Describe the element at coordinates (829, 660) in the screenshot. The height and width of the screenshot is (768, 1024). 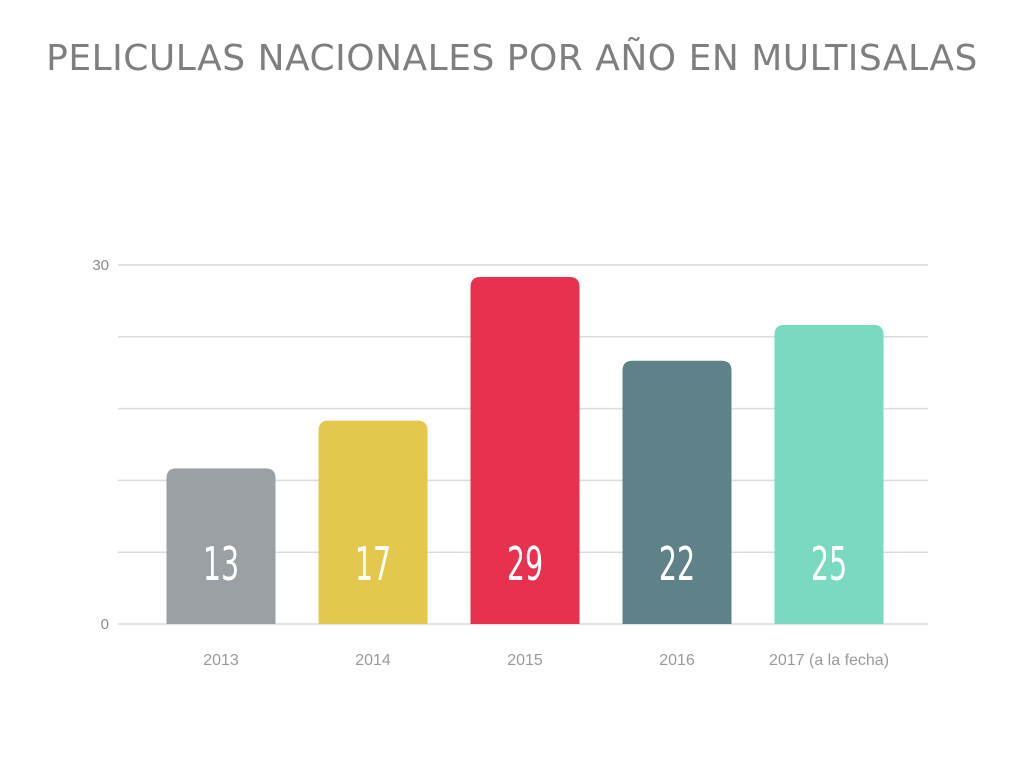
I see `category-label: 2017 (a la fecha)` at that location.